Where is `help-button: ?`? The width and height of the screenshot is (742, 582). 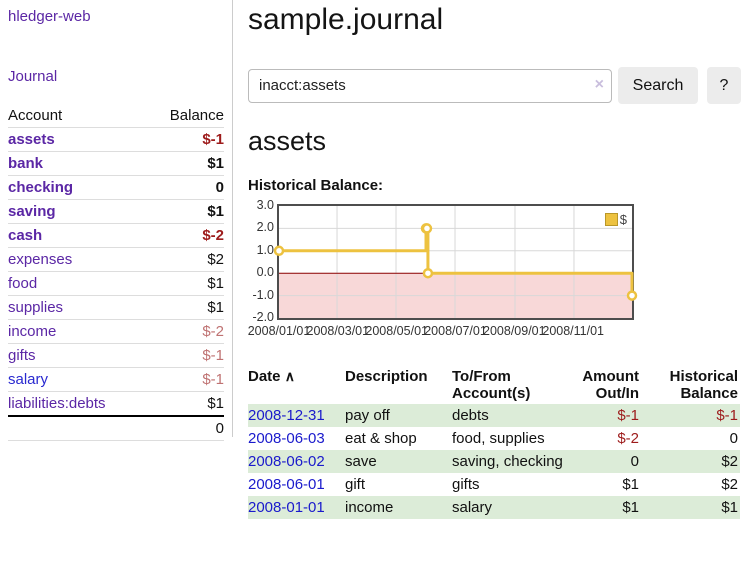
help-button: ? is located at coordinates (724, 85).